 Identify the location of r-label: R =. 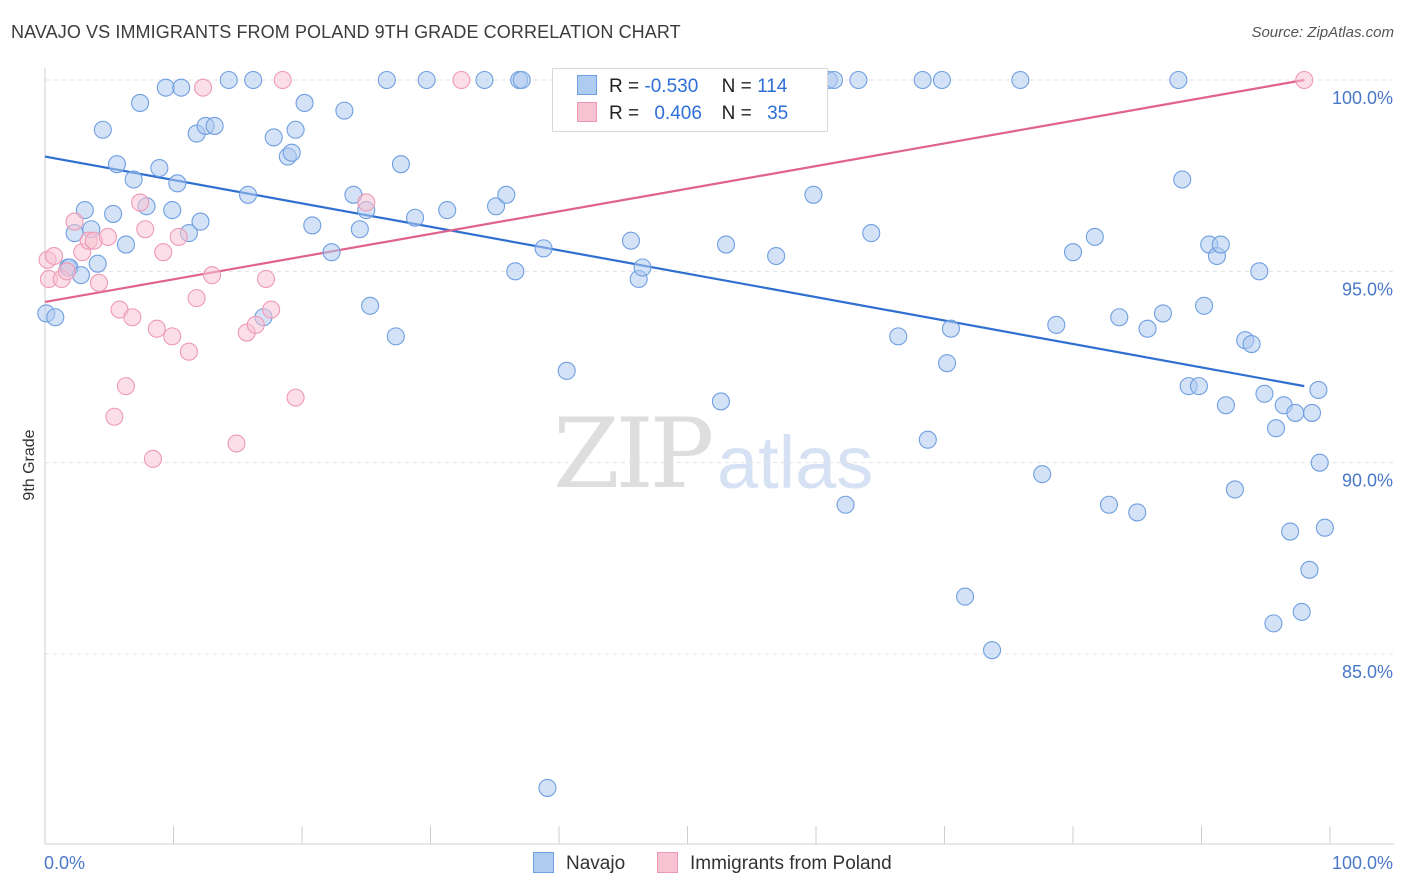
(624, 113).